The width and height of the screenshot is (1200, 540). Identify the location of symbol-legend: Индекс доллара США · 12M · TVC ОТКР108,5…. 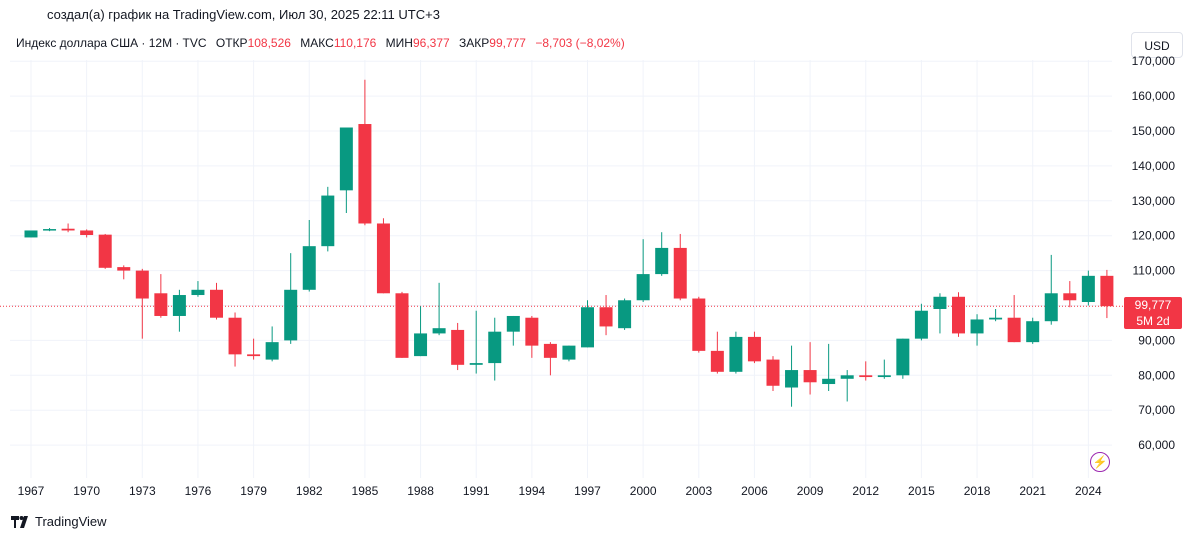
(320, 43).